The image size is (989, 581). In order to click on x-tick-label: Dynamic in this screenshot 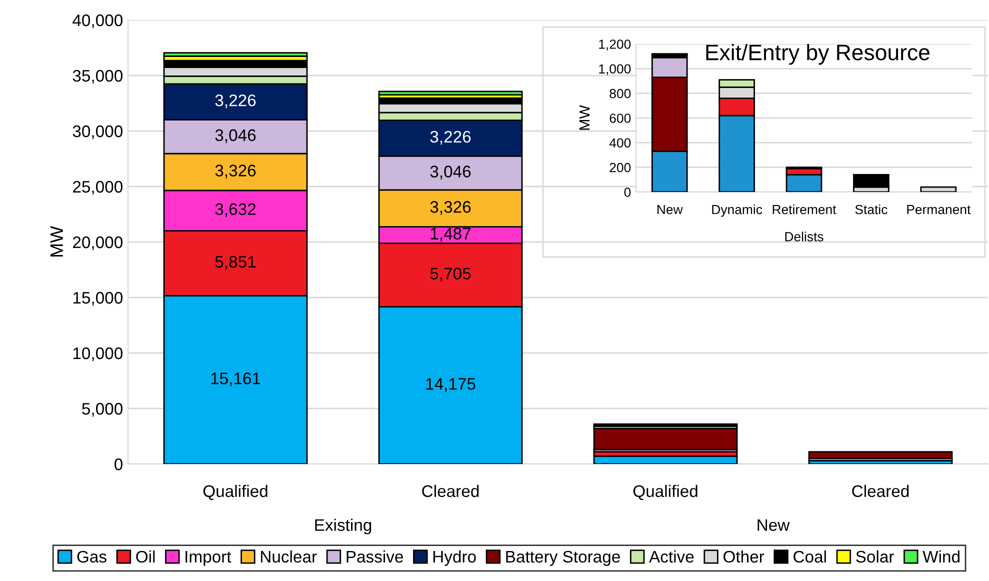, I will do `click(737, 210)`.